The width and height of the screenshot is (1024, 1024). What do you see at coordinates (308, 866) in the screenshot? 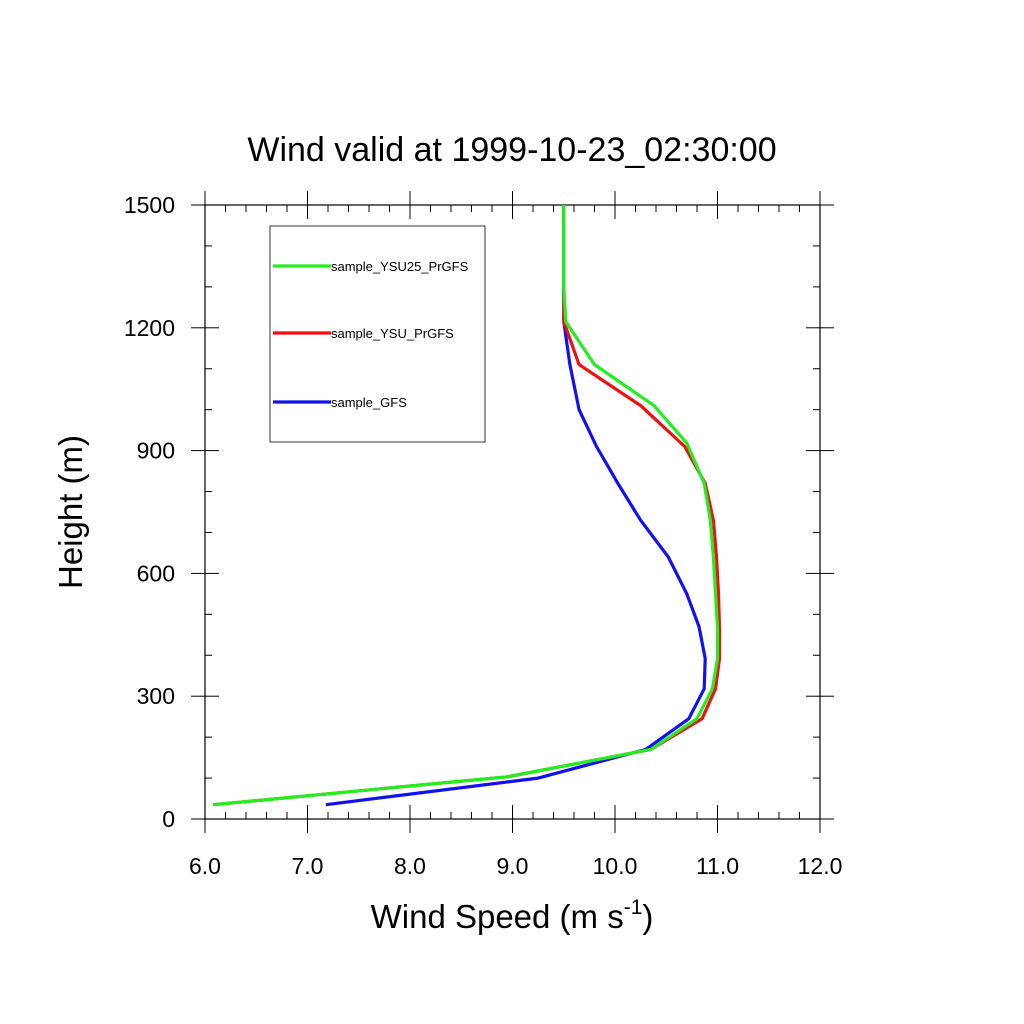
I see `x-tick-label: 7.0` at bounding box center [308, 866].